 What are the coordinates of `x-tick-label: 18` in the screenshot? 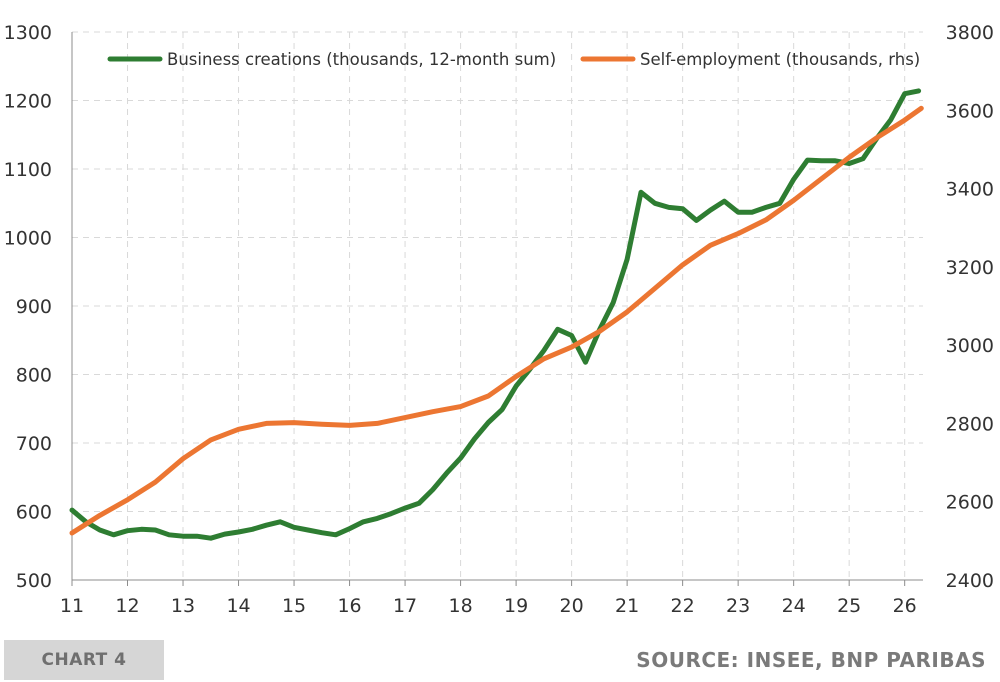 It's located at (460, 606).